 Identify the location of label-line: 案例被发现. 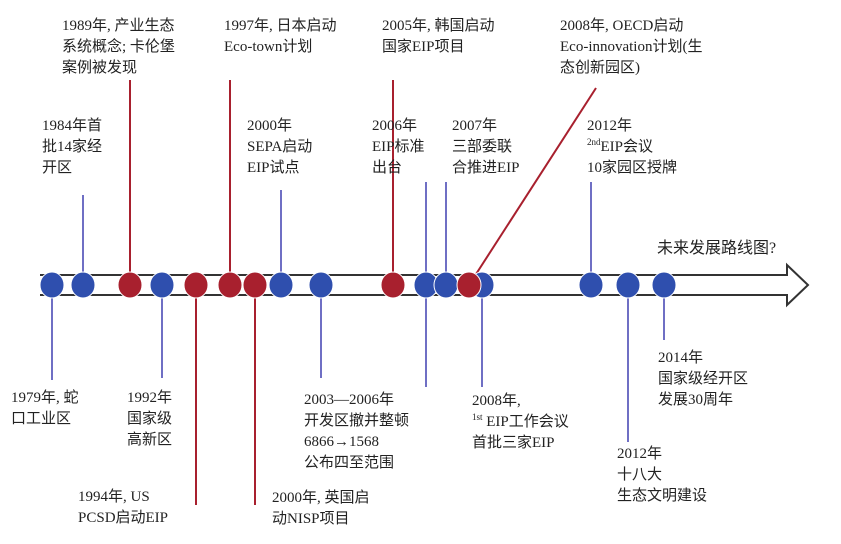
(100, 68).